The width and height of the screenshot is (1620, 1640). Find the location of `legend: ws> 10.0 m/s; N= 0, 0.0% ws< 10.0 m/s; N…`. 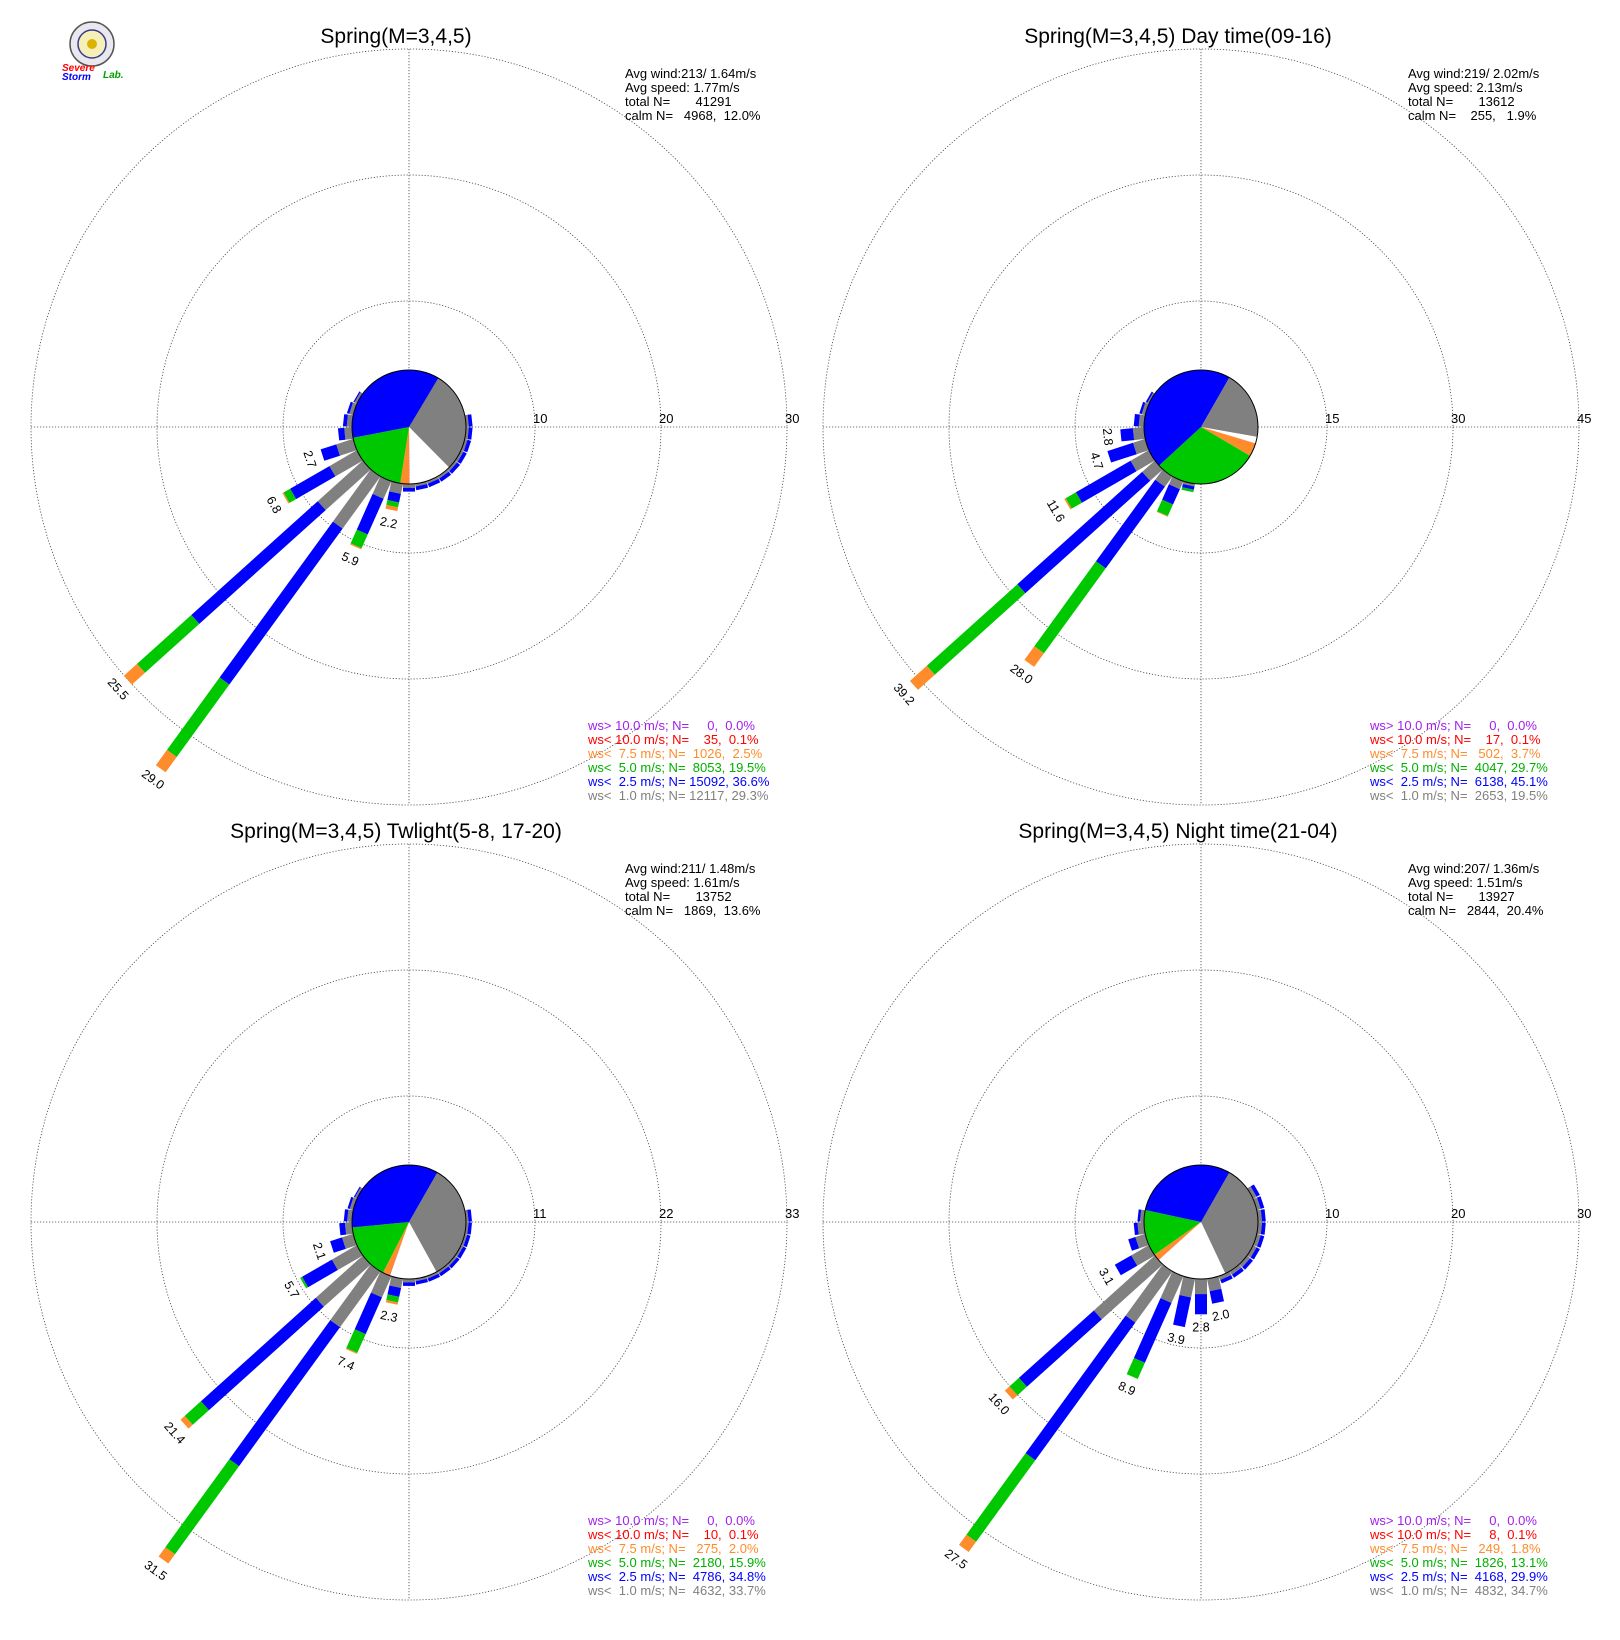

legend: ws> 10.0 m/s; N= 0, 0.0% ws< 10.0 m/s; N… is located at coordinates (678, 760).